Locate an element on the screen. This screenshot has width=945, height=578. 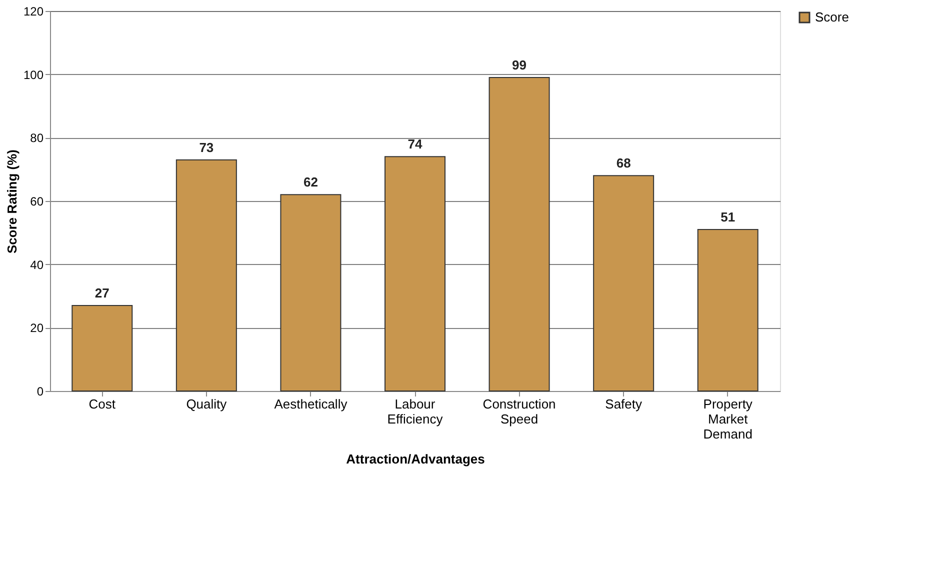
data-label: 27 is located at coordinates (102, 293).